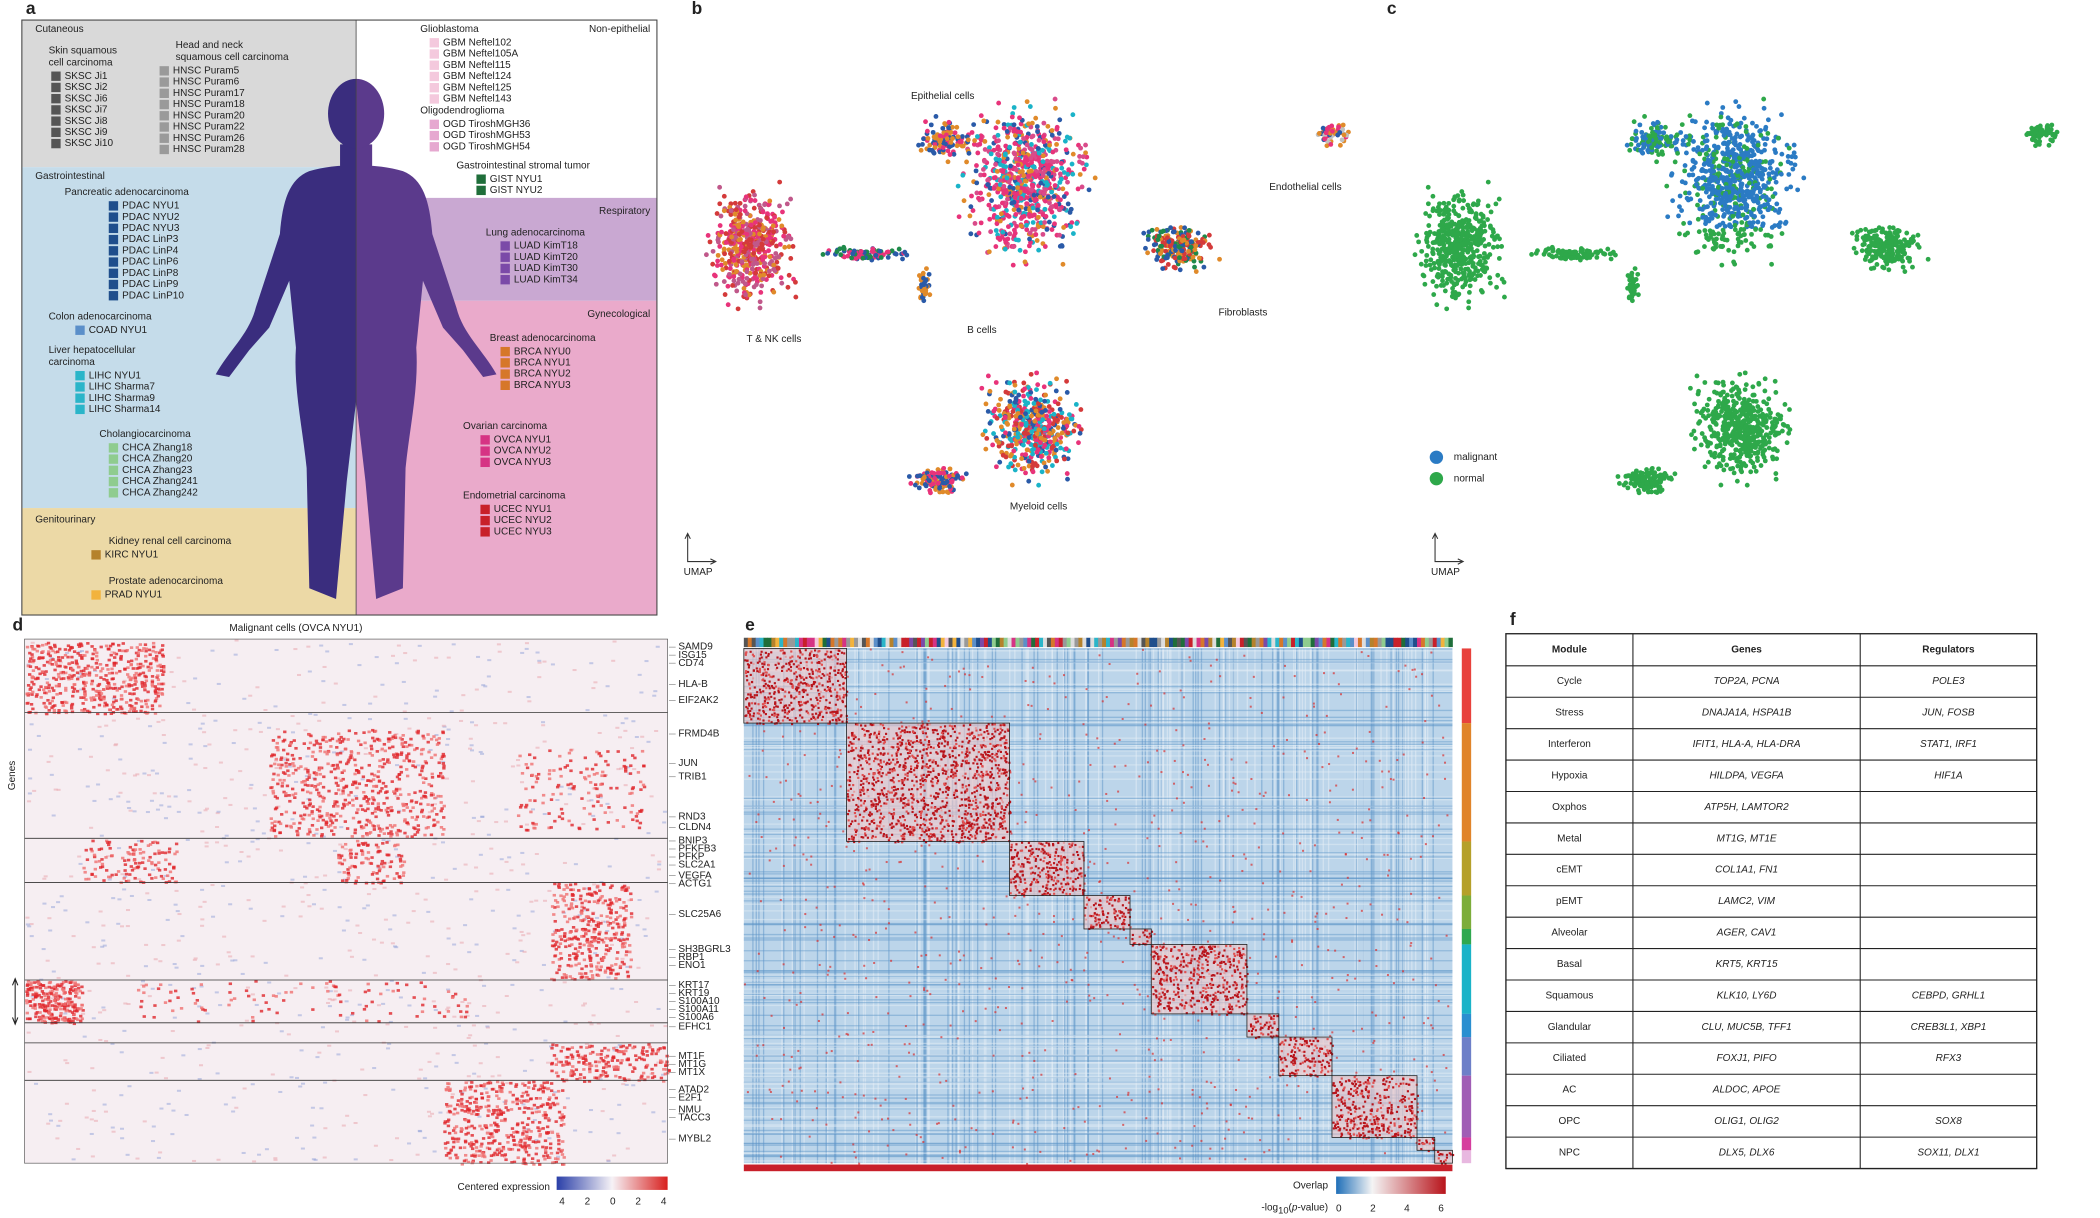  Describe the element at coordinates (157, 459) in the screenshot. I see `sample-name: CHCA Zhang20` at that location.